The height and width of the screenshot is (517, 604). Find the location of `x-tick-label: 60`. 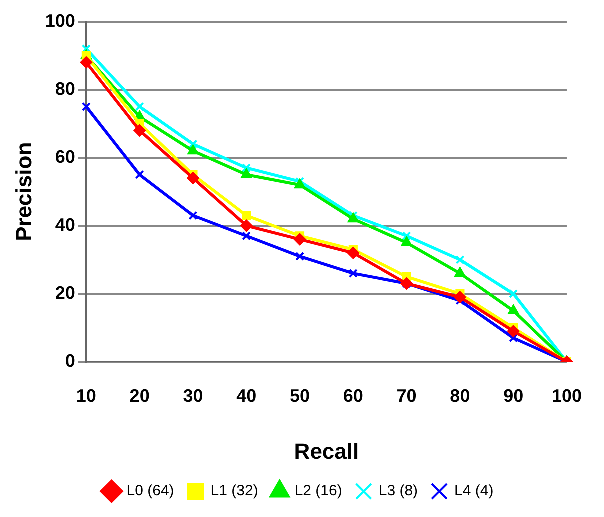

x-tick-label: 60 is located at coordinates (353, 396).